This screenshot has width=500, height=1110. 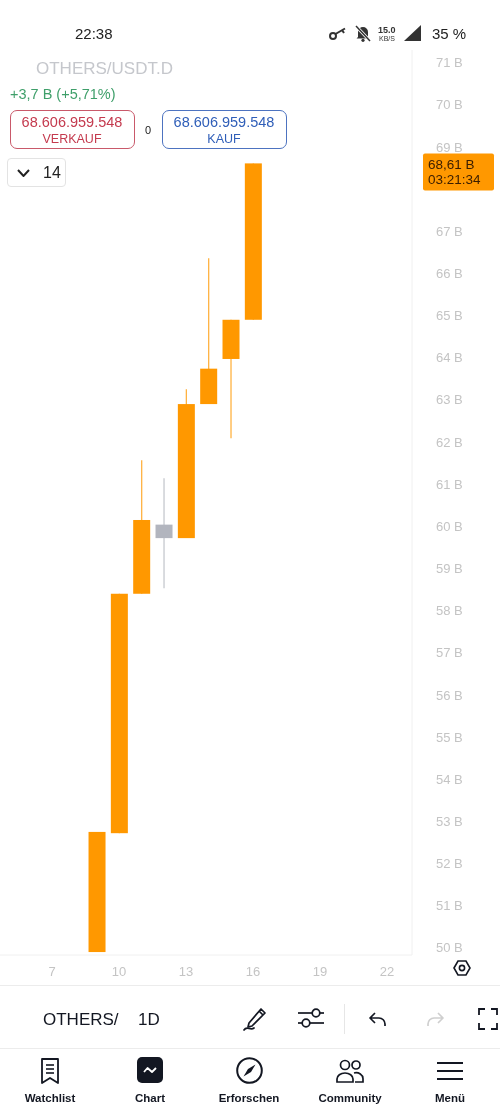 What do you see at coordinates (449, 358) in the screenshot?
I see `y-tick-label: 64 B` at bounding box center [449, 358].